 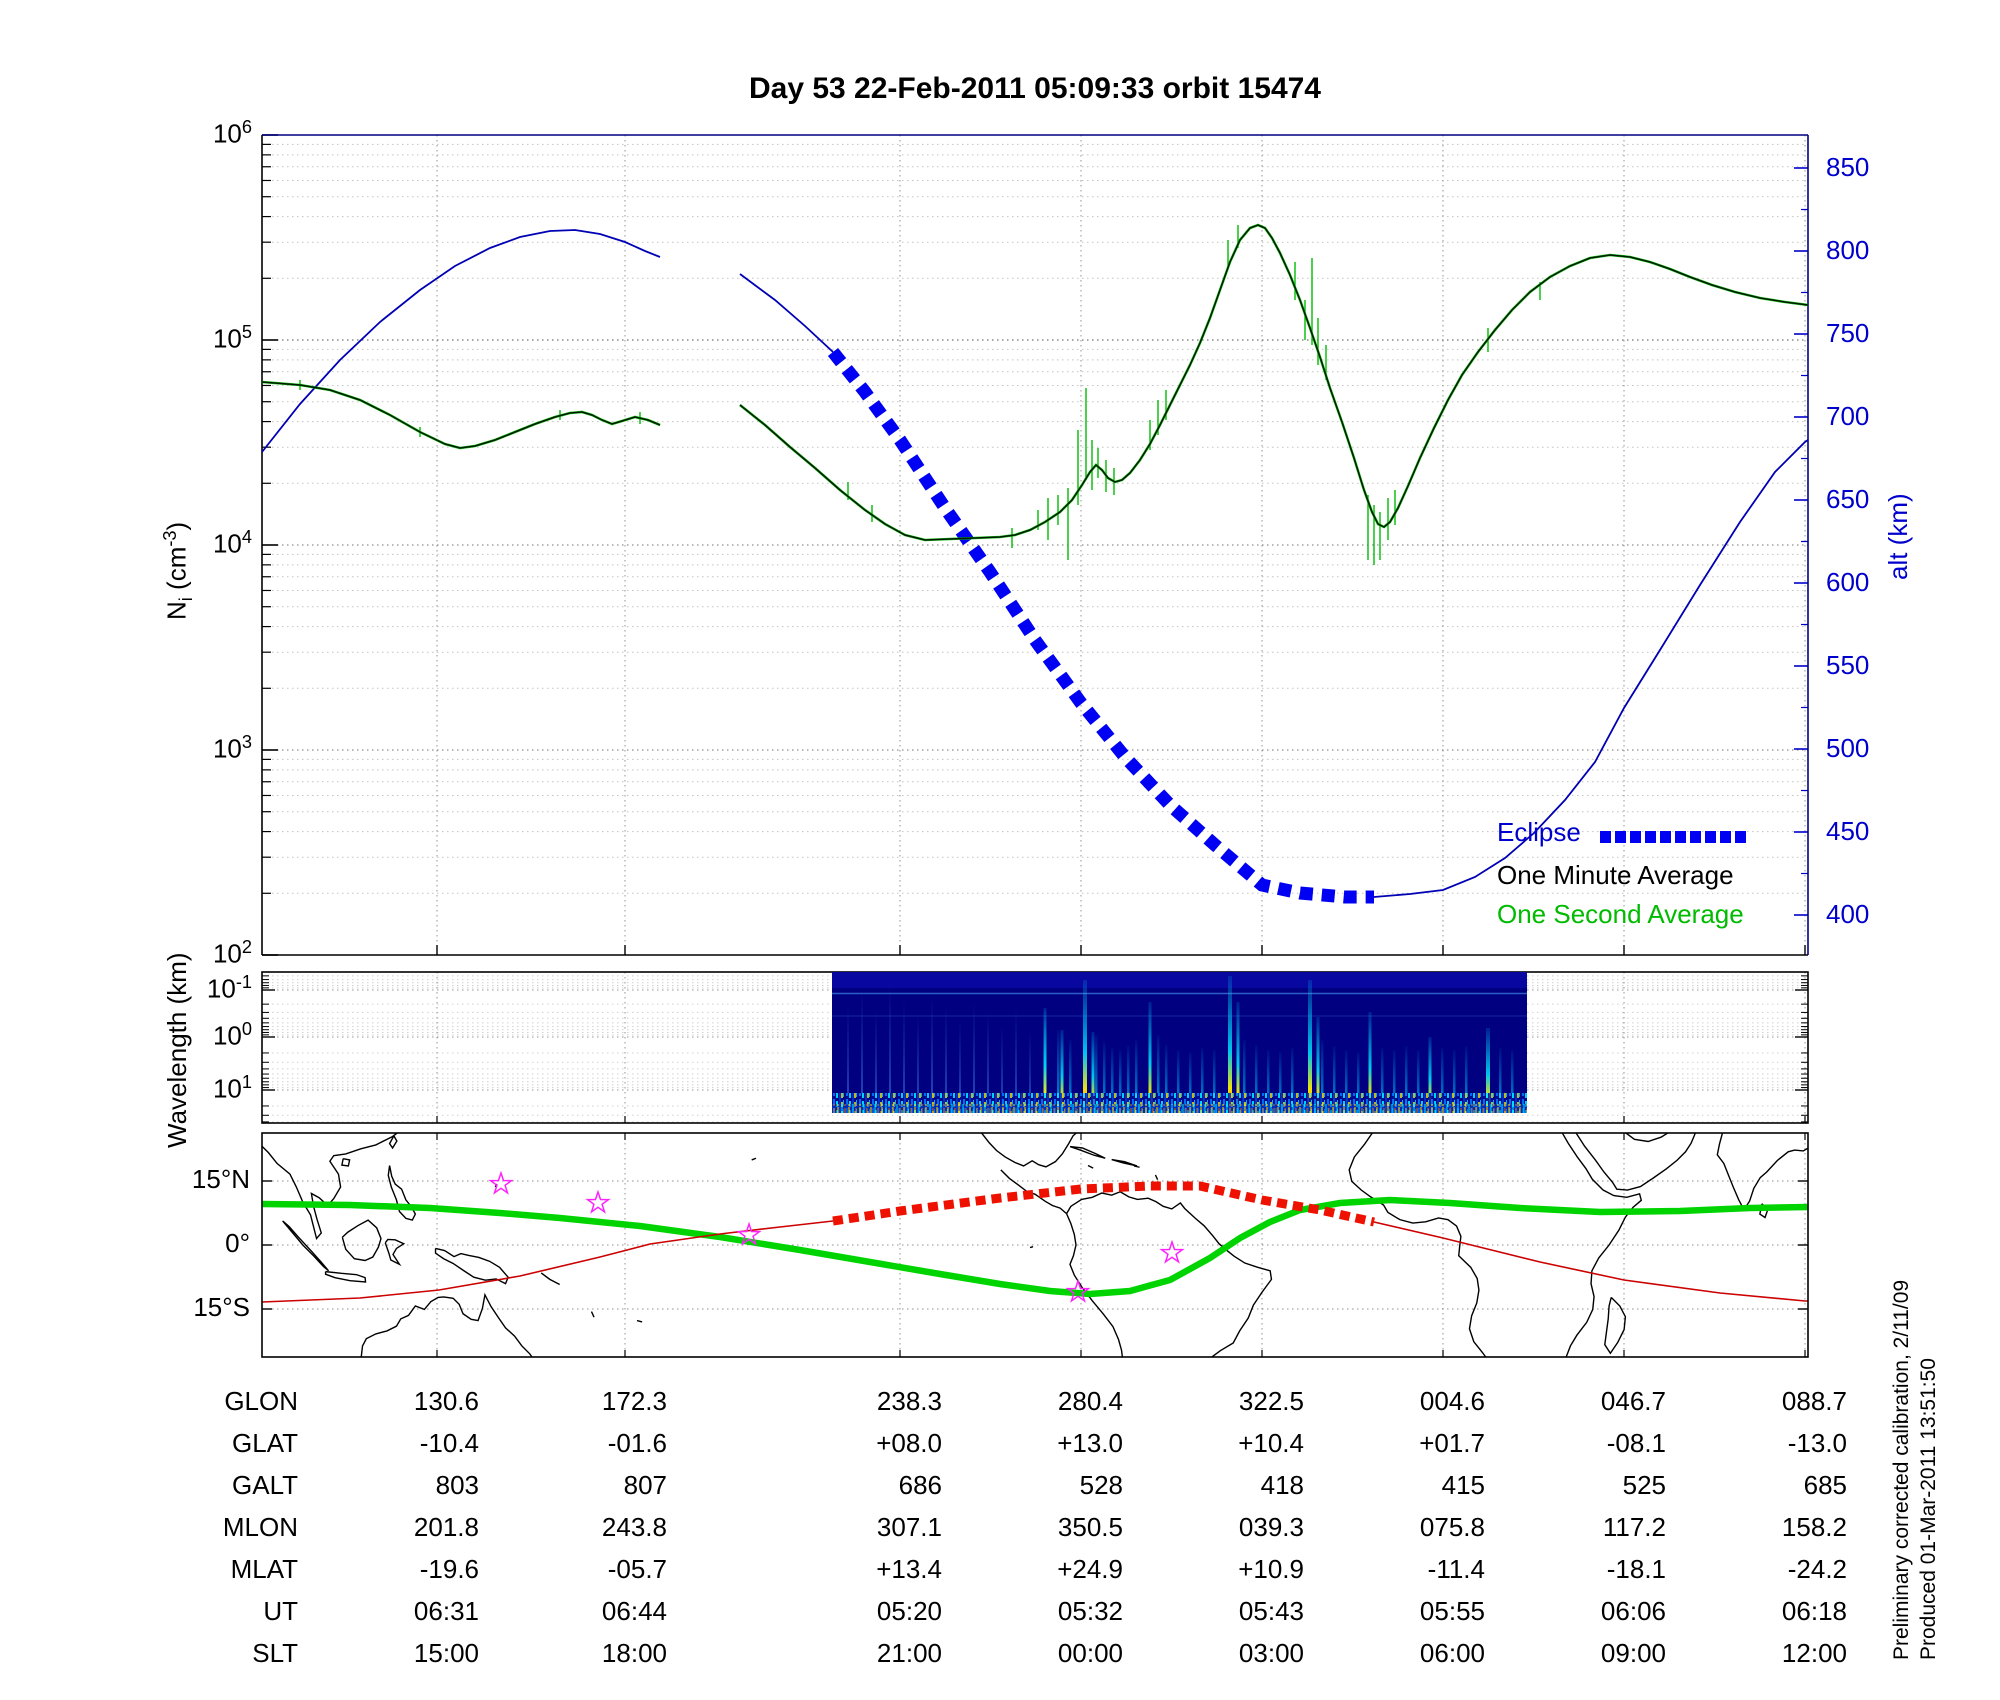 I want to click on alt-tick-label: 600, so click(x=1848, y=582).